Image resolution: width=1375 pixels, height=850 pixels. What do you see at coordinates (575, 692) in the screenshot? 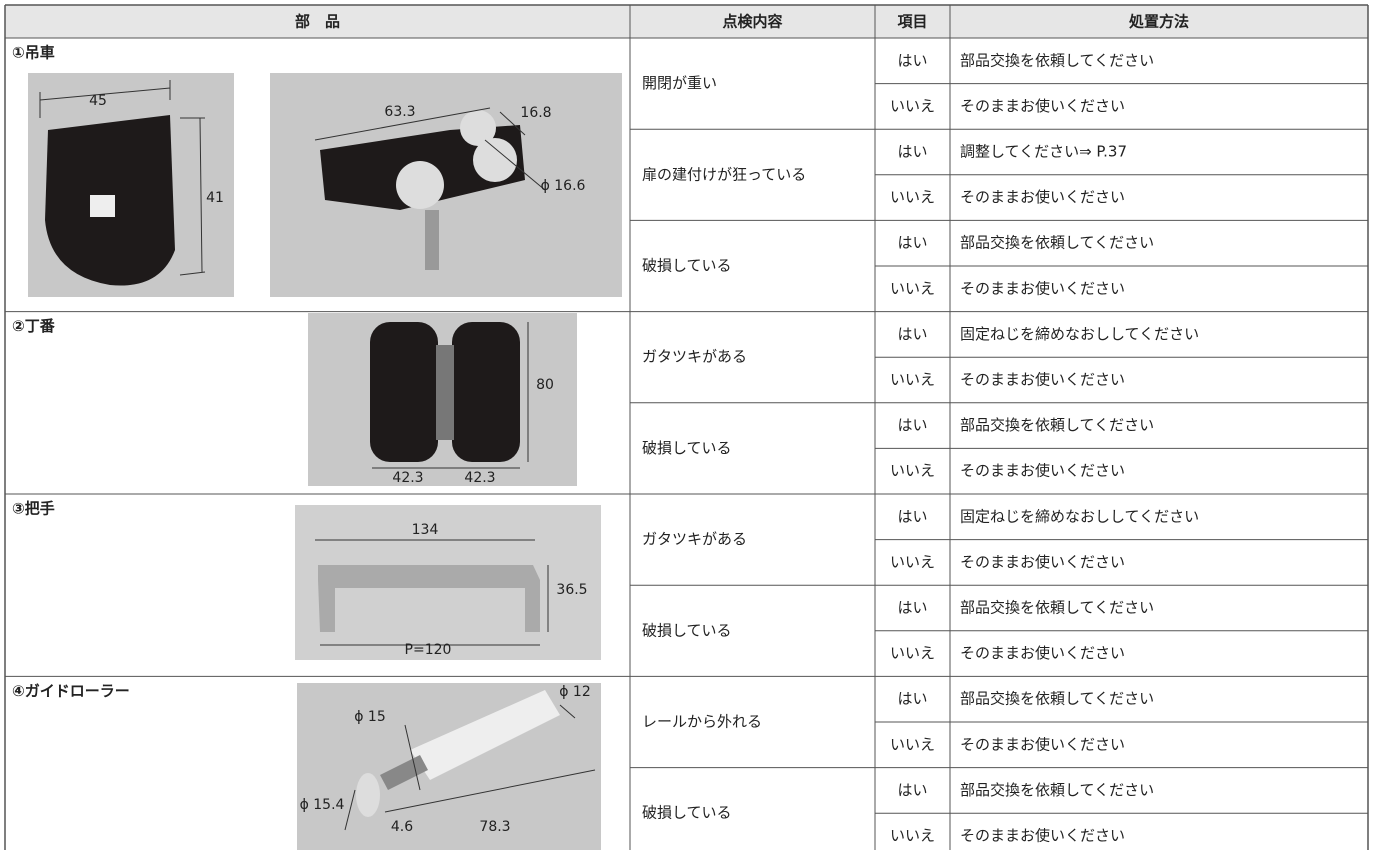
I see `dimension-label: ϕ 12` at bounding box center [575, 692].